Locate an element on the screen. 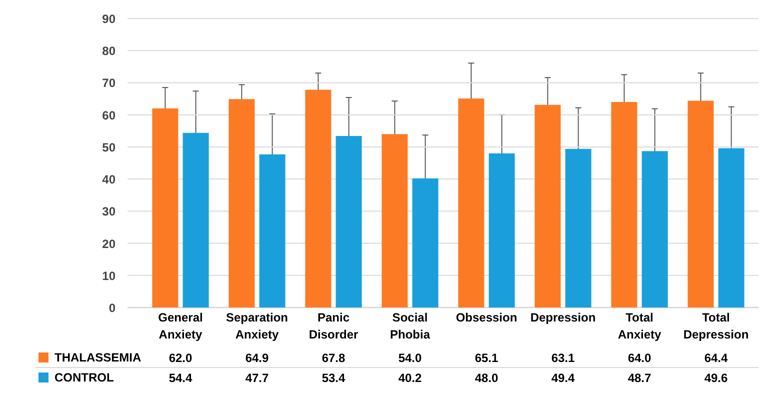 This screenshot has height=398, width=770. data-label: 53.4 is located at coordinates (334, 378).